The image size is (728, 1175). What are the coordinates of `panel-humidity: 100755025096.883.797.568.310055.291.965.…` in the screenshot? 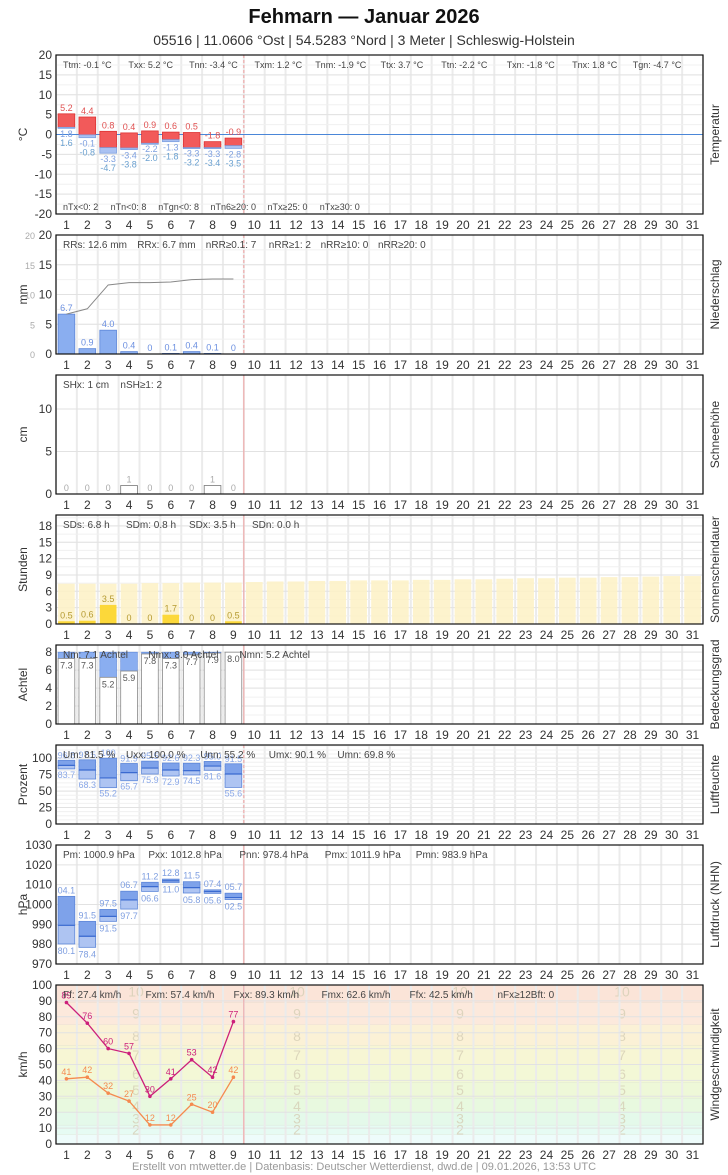 It's located at (369, 793).